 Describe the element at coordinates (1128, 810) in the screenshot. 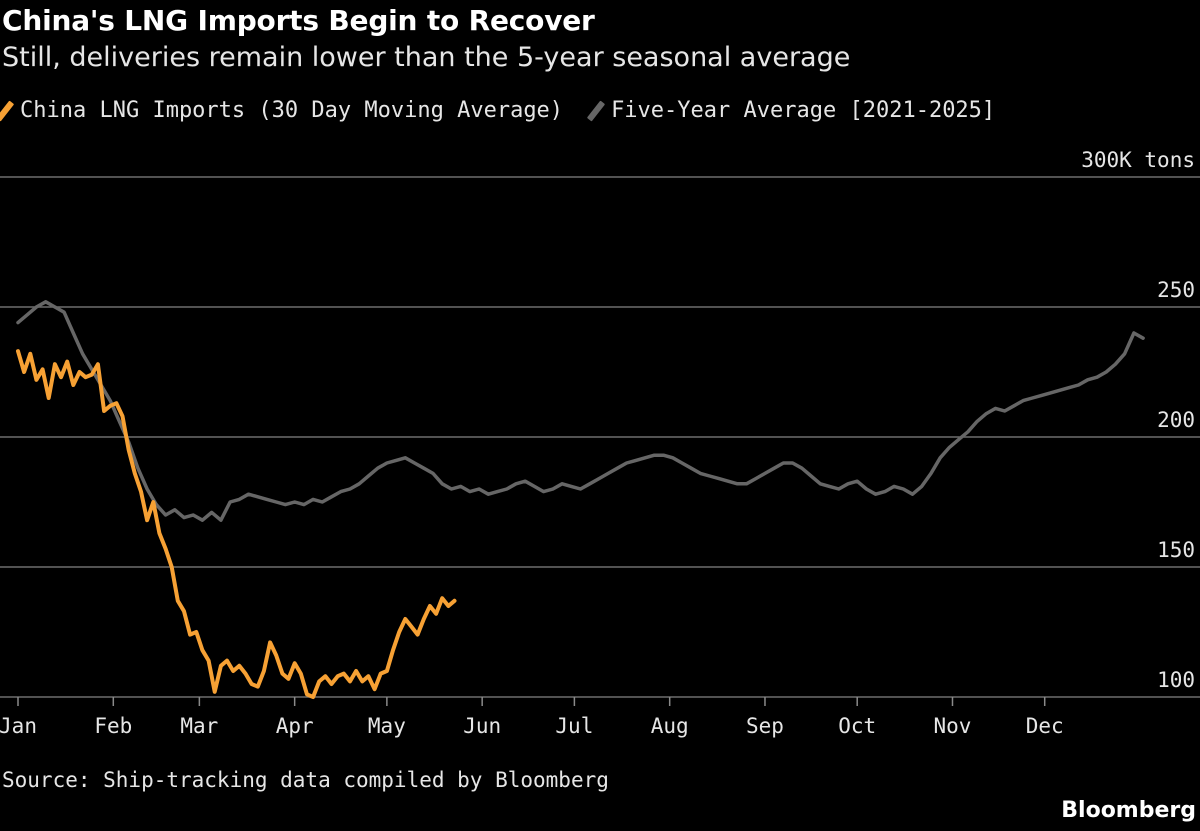

I see `bloomberg-logo: Bloomberg` at that location.